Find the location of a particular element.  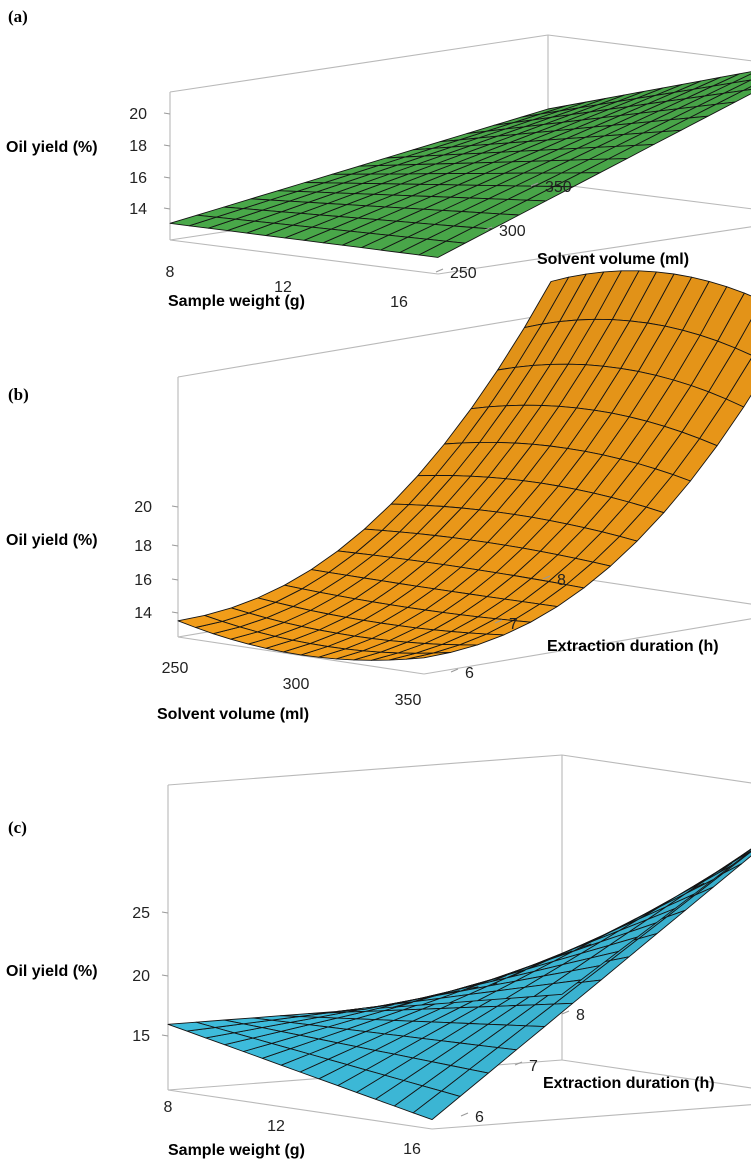

y-tick-label: 250 is located at coordinates (463, 273).